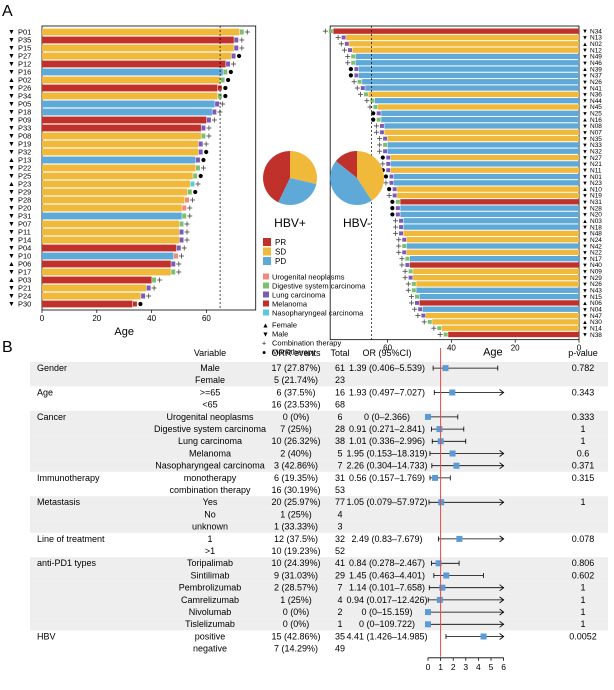 The image size is (614, 690). I want to click on total-value: 35, so click(340, 636).